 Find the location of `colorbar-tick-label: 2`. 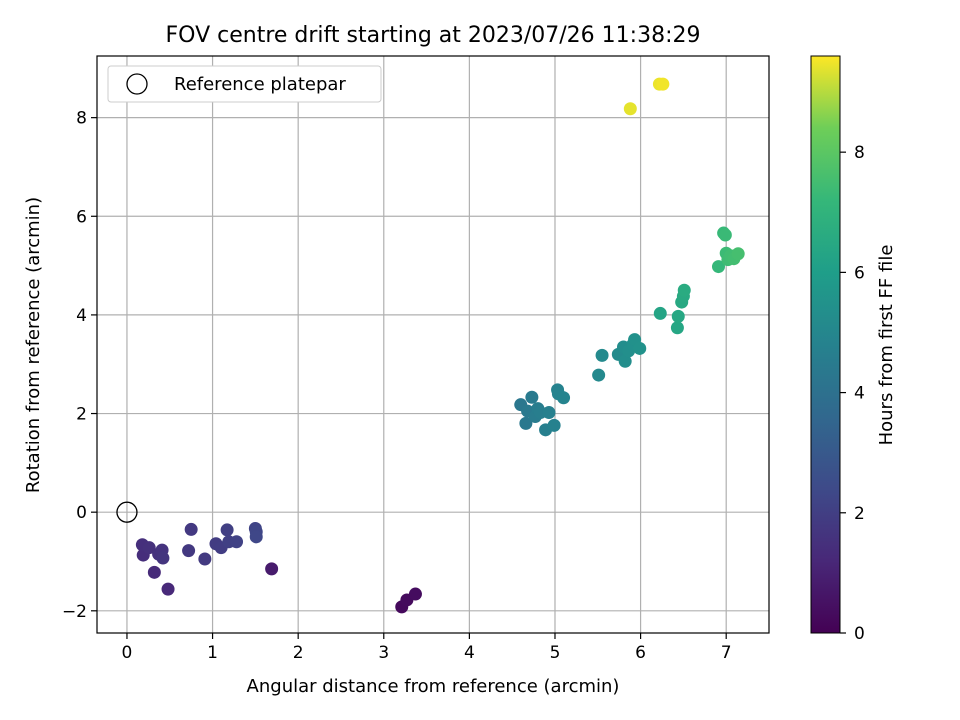

colorbar-tick-label: 2 is located at coordinates (859, 514).